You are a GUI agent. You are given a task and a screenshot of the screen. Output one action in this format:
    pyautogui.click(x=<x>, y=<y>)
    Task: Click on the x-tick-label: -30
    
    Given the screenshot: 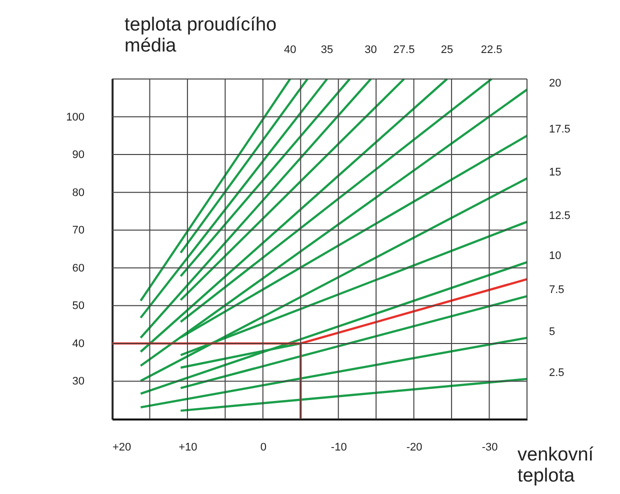 What is the action you would take?
    pyautogui.click(x=490, y=448)
    